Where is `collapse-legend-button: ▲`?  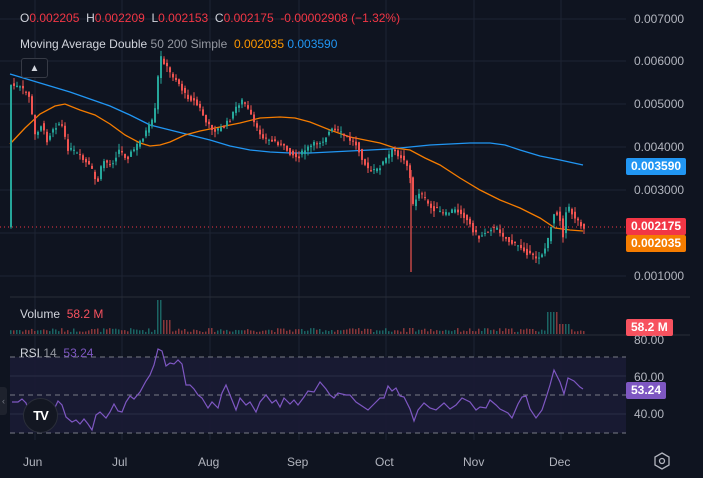 collapse-legend-button: ▲ is located at coordinates (34, 68).